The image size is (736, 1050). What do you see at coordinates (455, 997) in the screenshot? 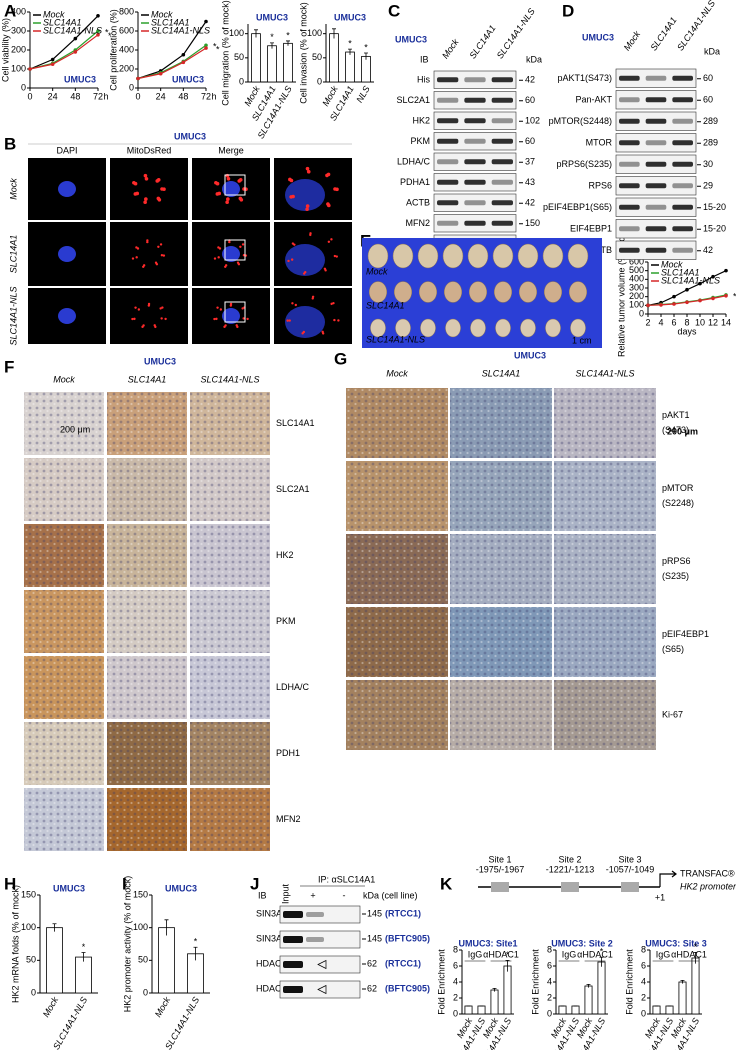
I see `y-tick-label: 2` at bounding box center [455, 997].